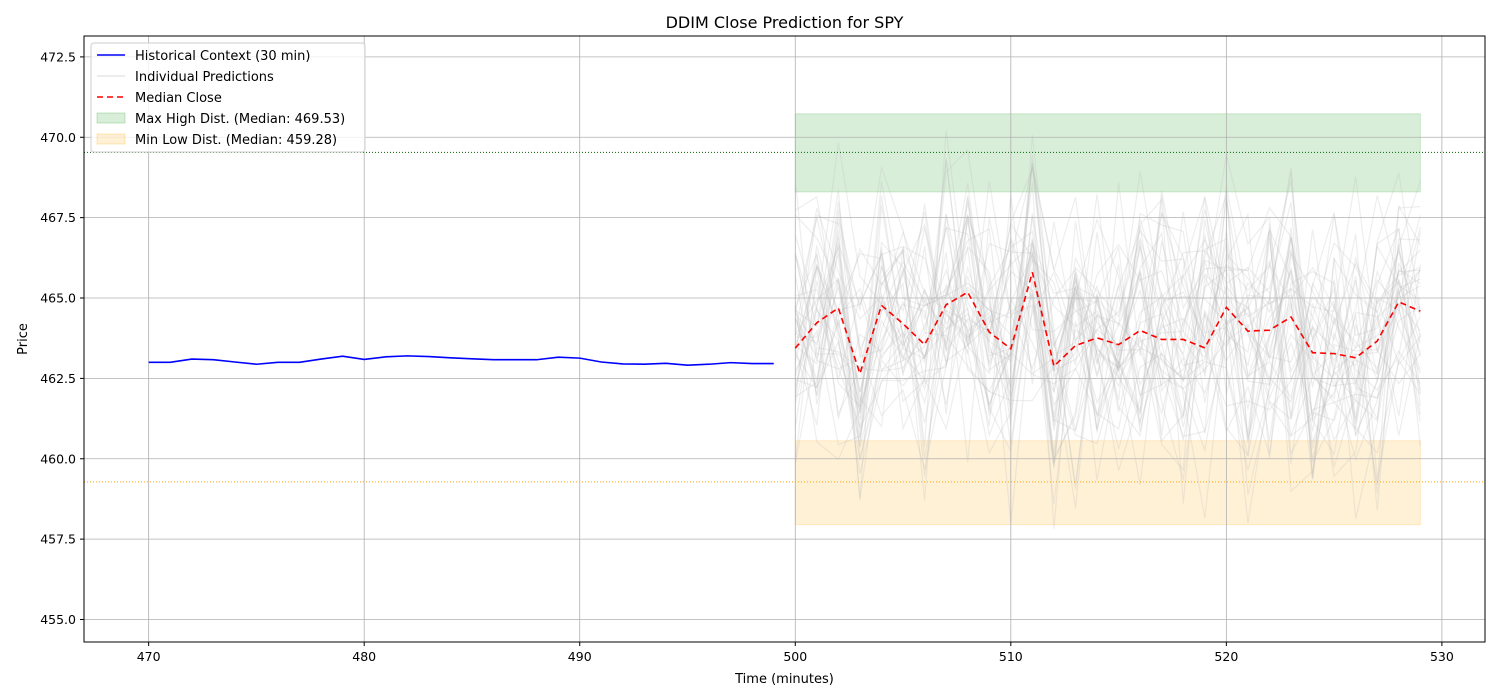 Image resolution: width=1500 pixels, height=700 pixels. Describe the element at coordinates (149, 656) in the screenshot. I see `x-tick-label: 470` at that location.